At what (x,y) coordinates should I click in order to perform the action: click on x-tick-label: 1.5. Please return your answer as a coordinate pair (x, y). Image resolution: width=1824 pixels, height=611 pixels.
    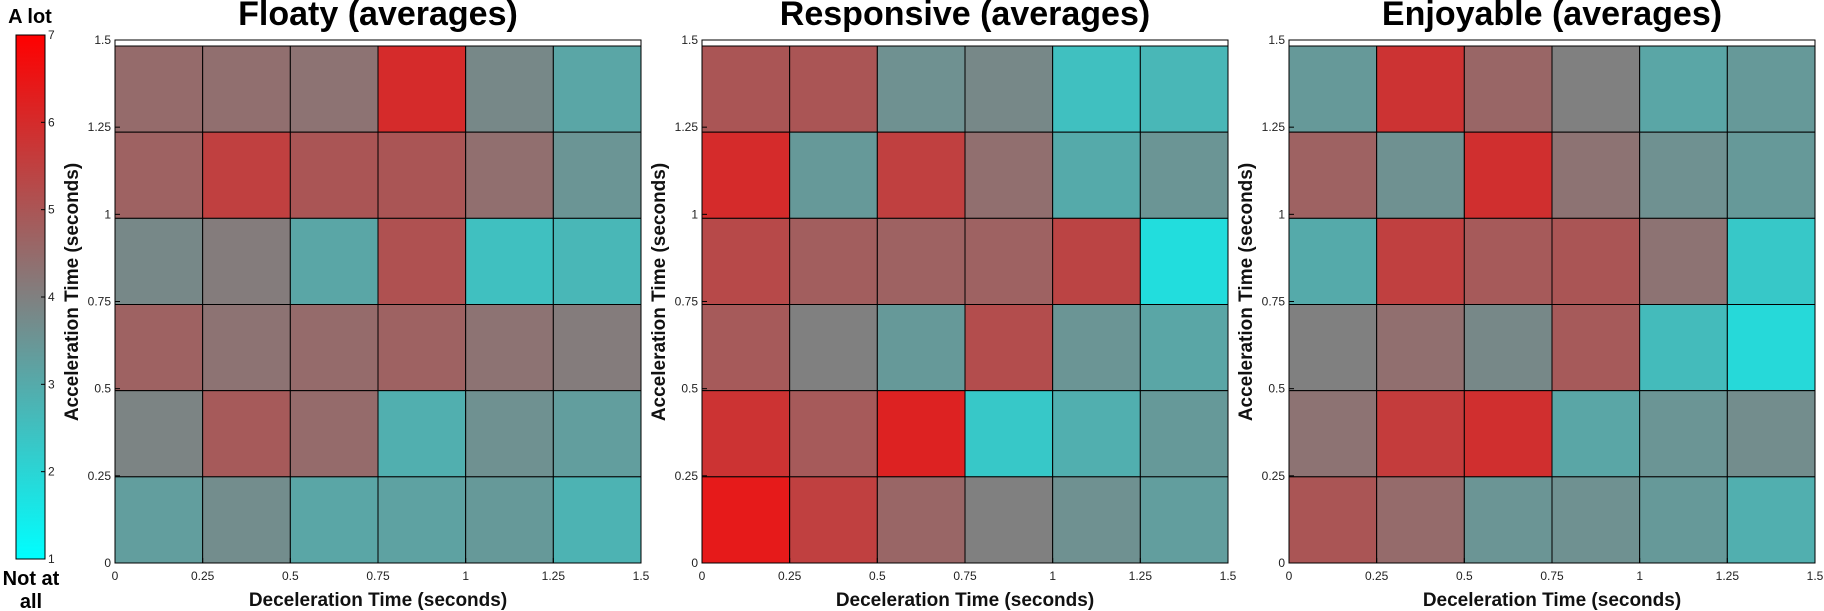
    Looking at the image, I should click on (1228, 576).